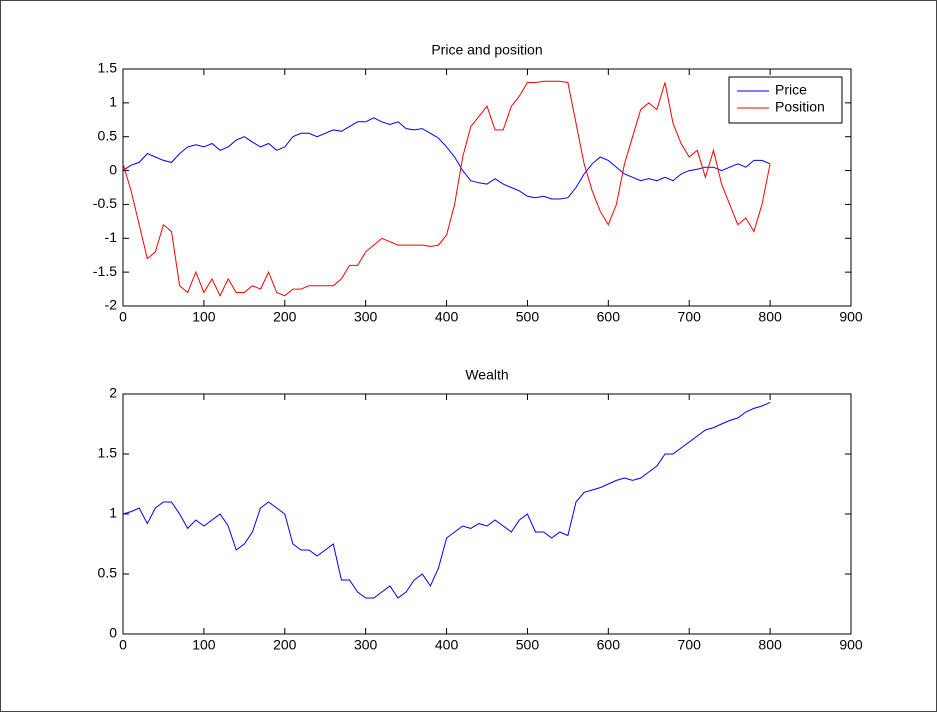 This screenshot has height=712, width=937. I want to click on legend-box, so click(785, 100).